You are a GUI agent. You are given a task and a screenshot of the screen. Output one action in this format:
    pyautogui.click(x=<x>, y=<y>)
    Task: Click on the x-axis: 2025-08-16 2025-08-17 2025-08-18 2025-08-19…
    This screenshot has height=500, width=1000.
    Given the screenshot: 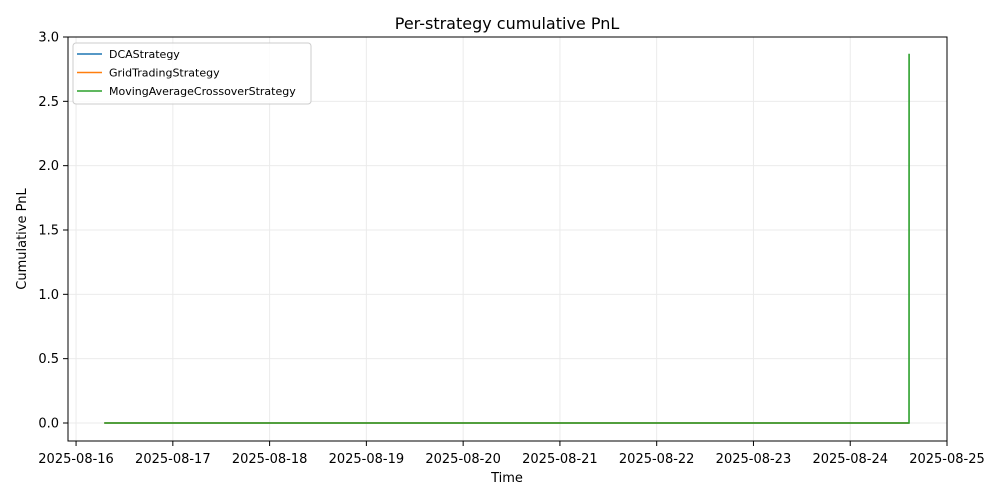 What is the action you would take?
    pyautogui.click(x=511, y=454)
    